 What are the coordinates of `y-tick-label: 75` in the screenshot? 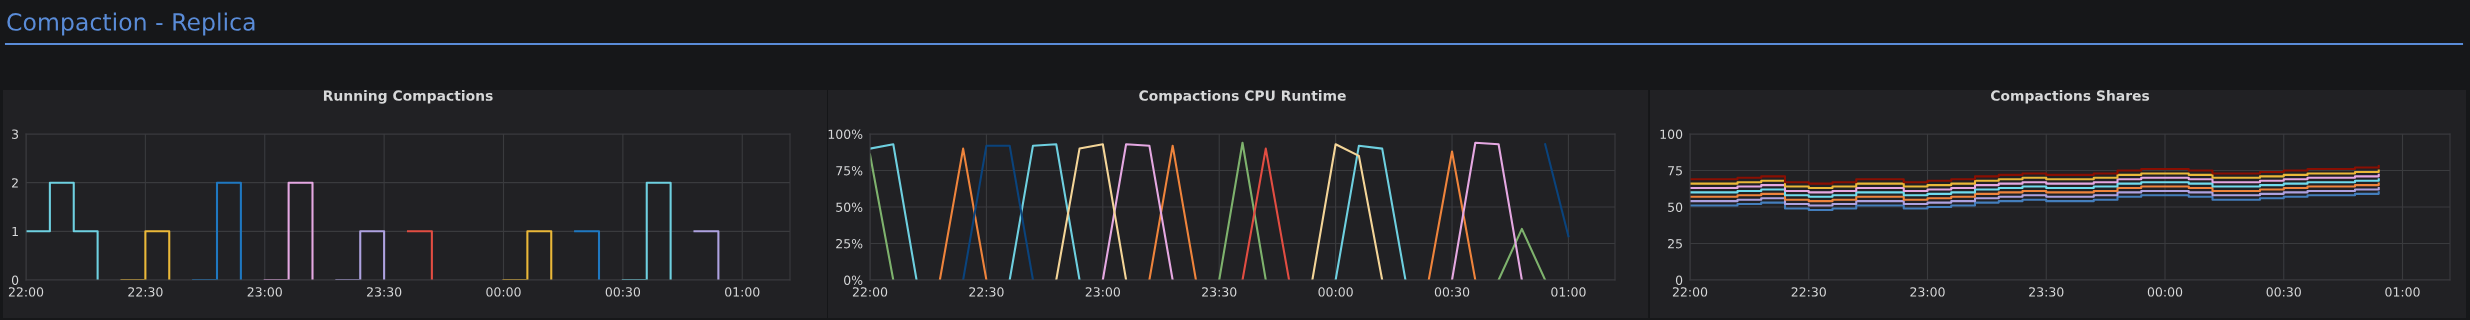 It's located at (1675, 171).